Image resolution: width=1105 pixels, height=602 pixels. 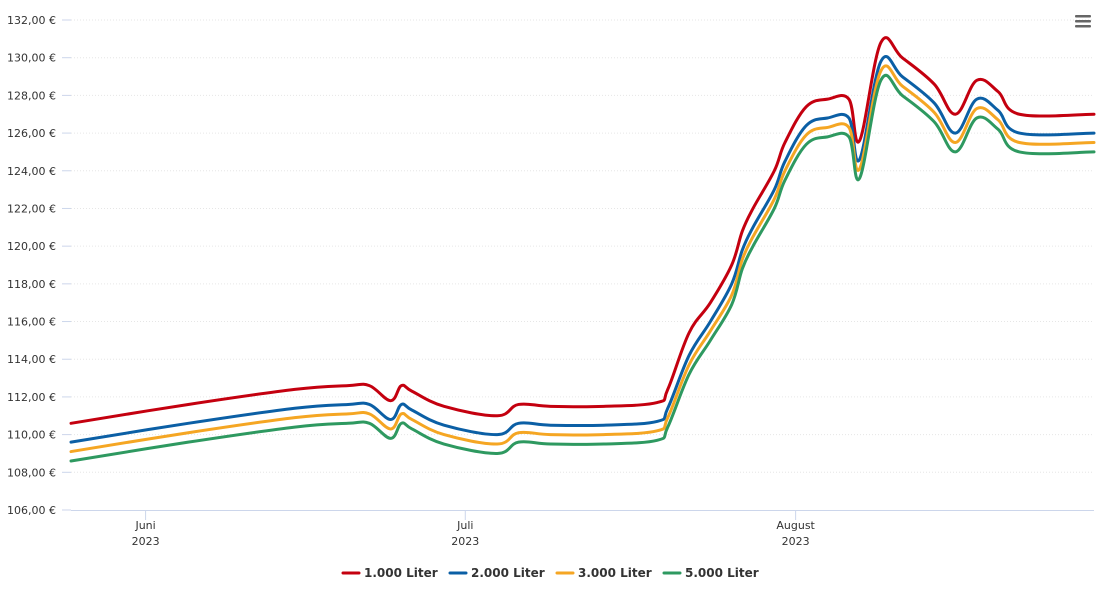 I want to click on legend-item: 5.000 Liter, so click(x=710, y=573).